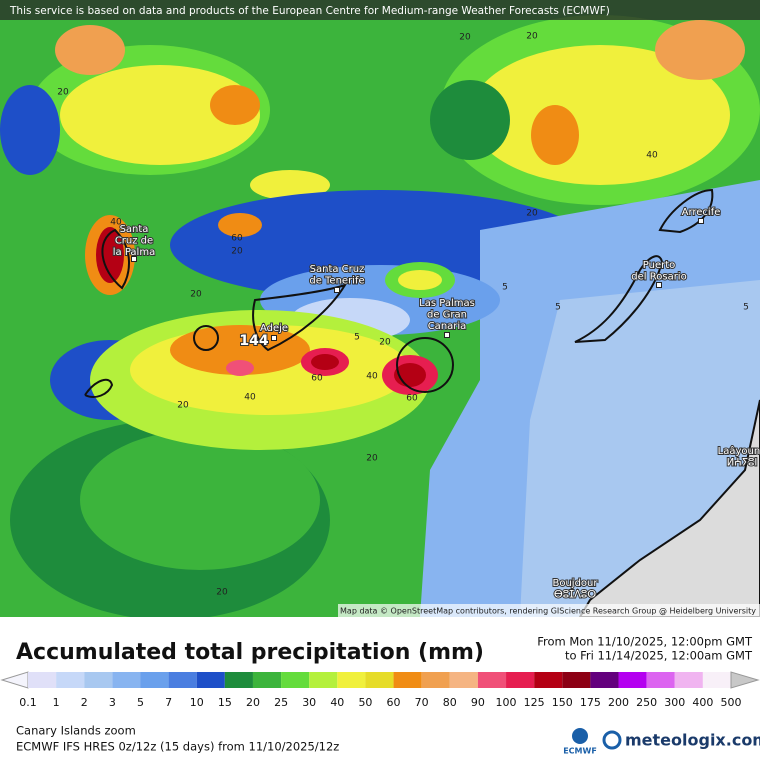 Image resolution: width=760 pixels, height=760 pixels. Describe the element at coordinates (612, 740) in the screenshot. I see `site-icon` at that location.